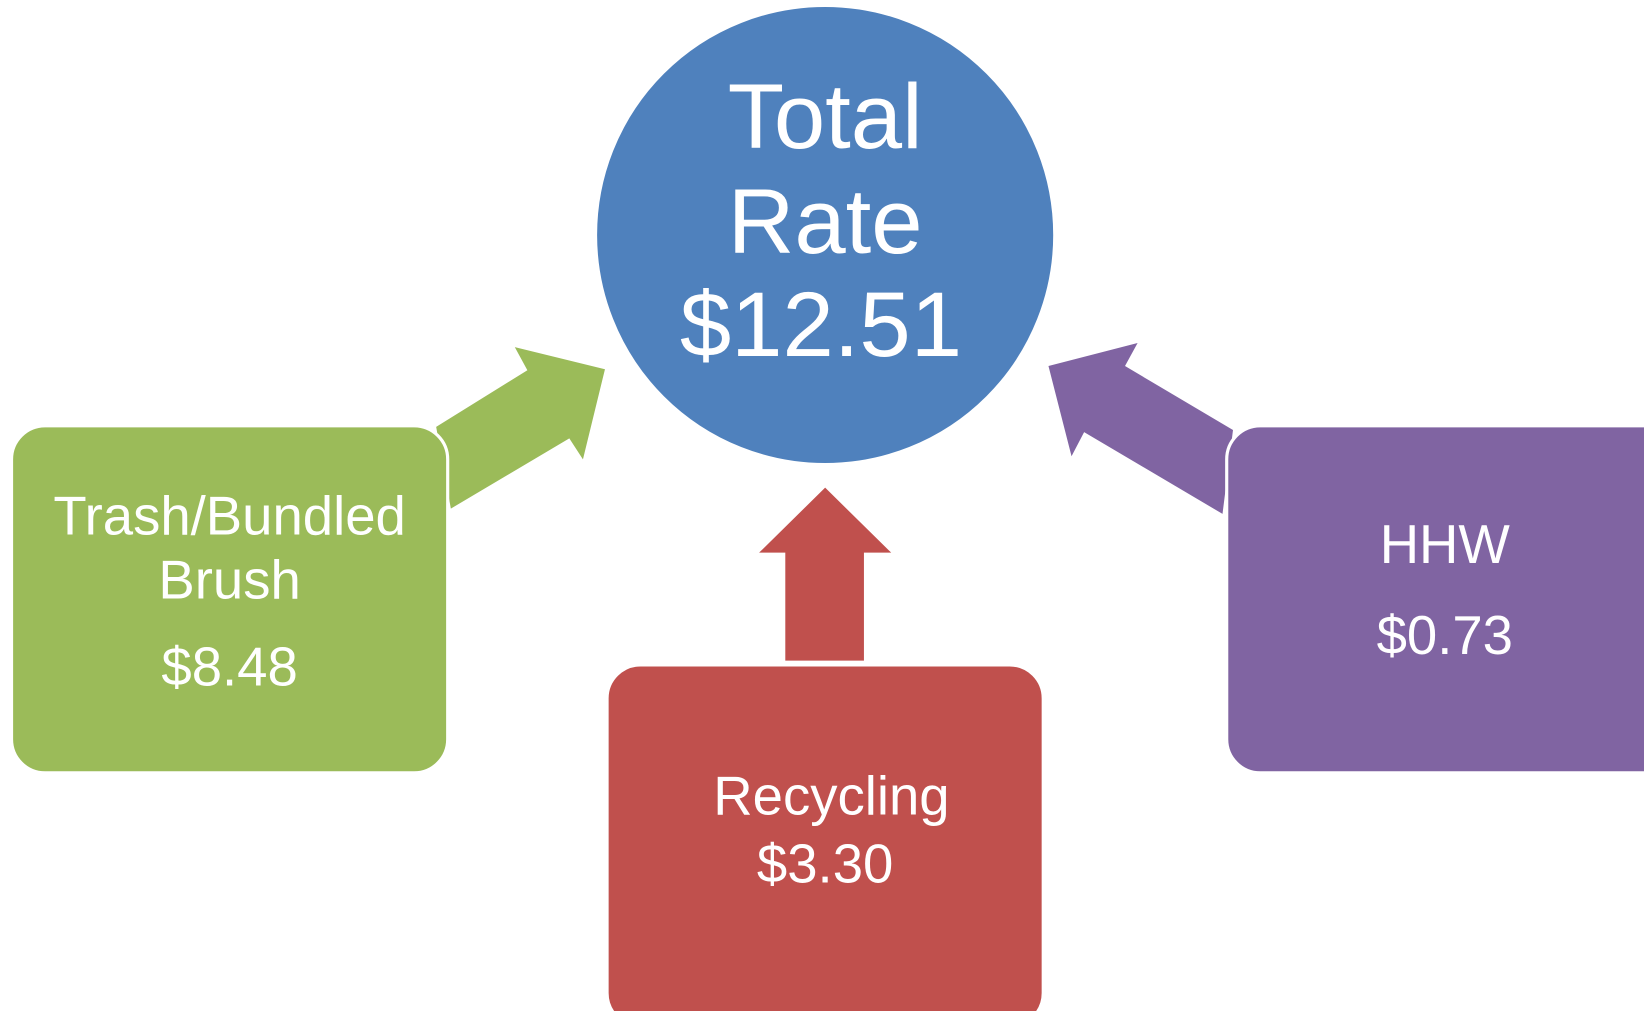  I want to click on arrow-green, so click(520, 428).